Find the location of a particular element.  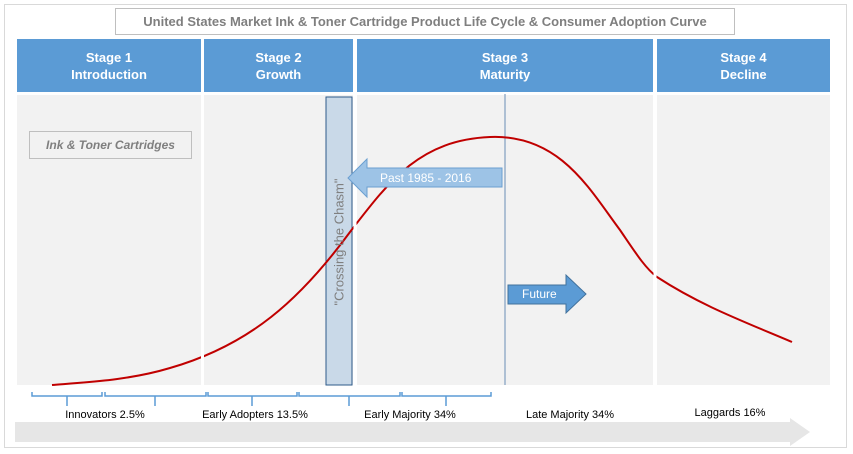

product-label: Ink & Toner Cartridges is located at coordinates (110, 145).